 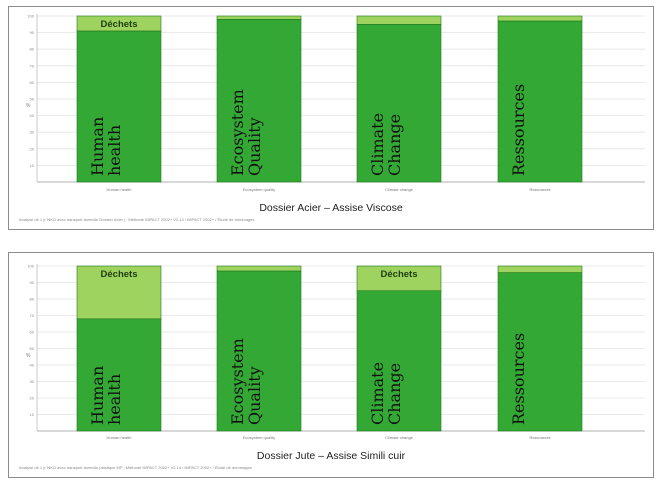 What do you see at coordinates (331, 208) in the screenshot?
I see `chart-title: Dossier Acier – Assise Viscose` at bounding box center [331, 208].